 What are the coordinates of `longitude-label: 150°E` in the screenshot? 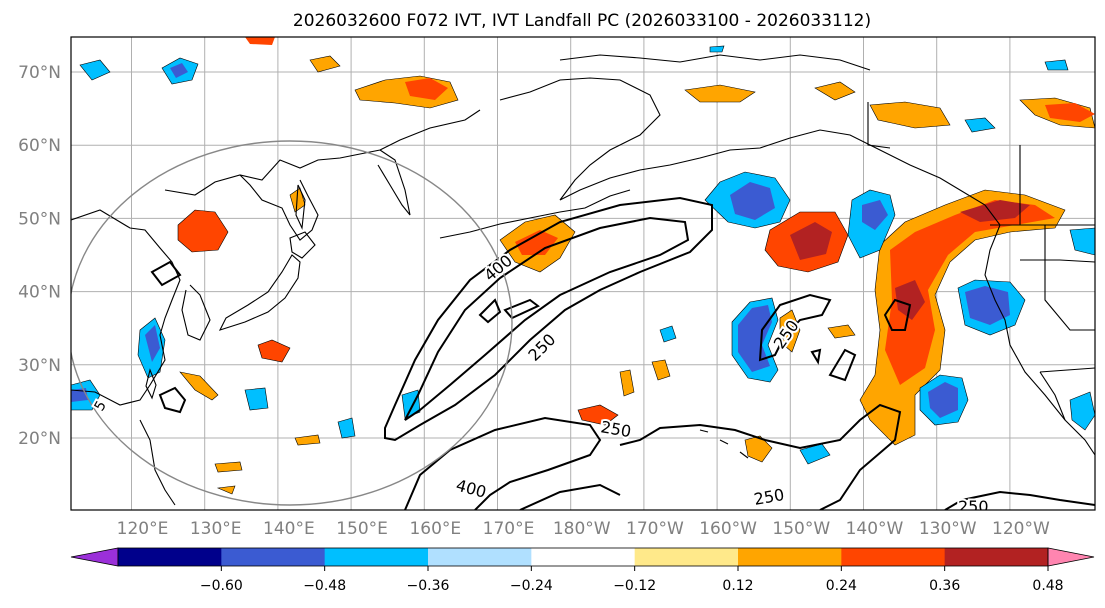 It's located at (362, 529).